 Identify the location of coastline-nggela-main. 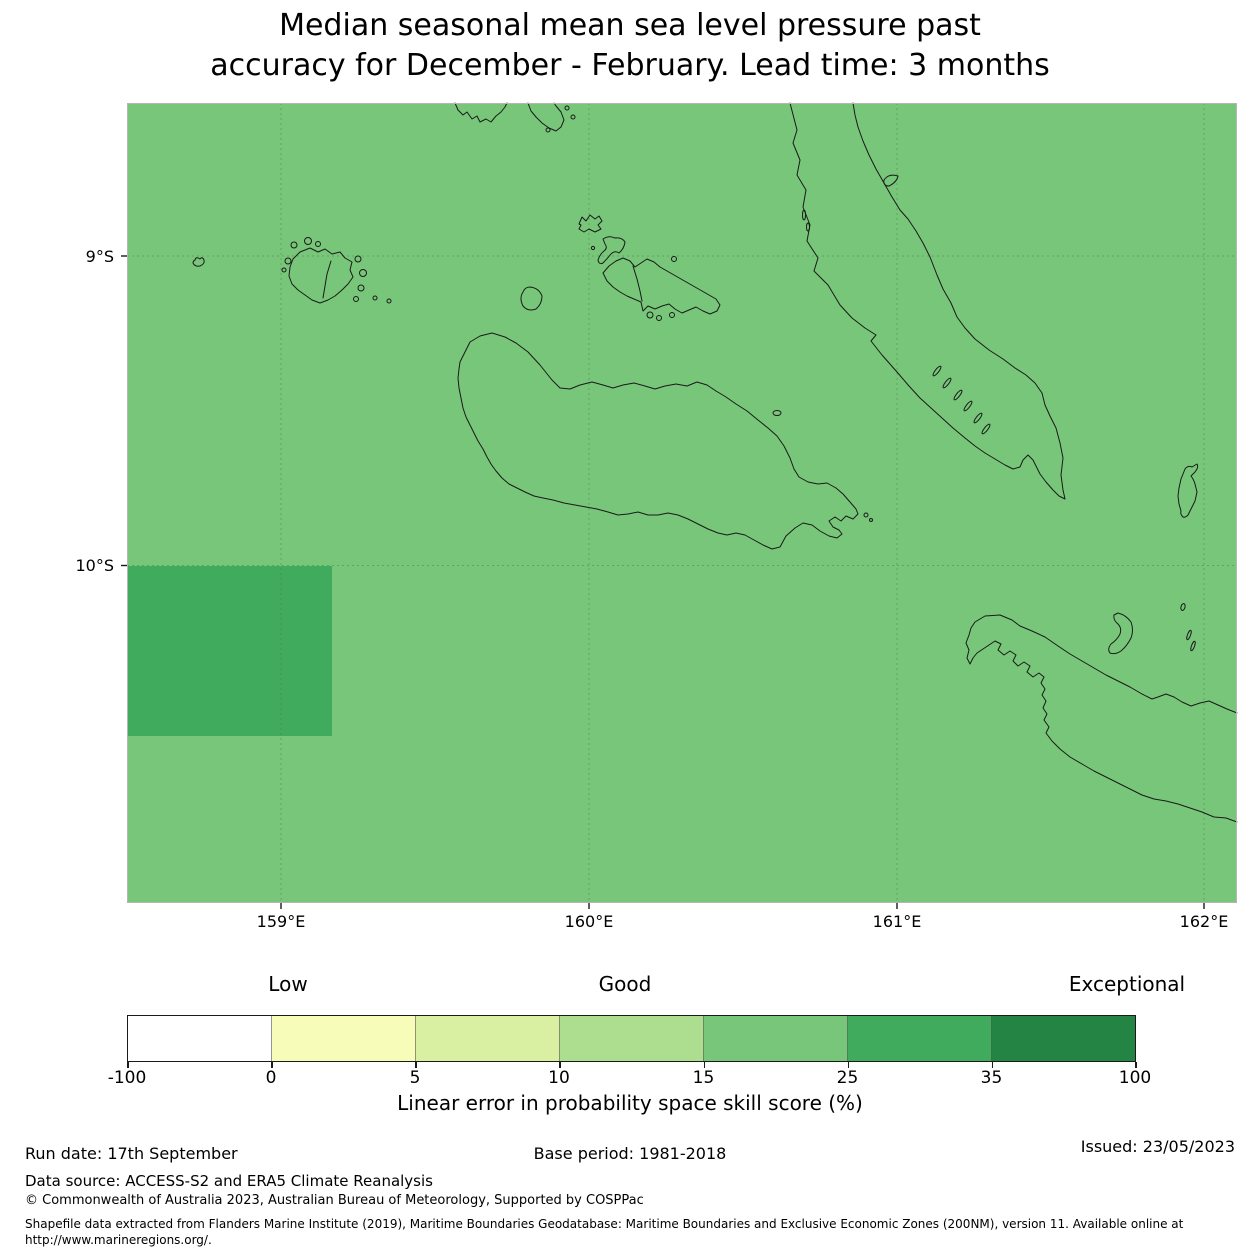
(661, 286).